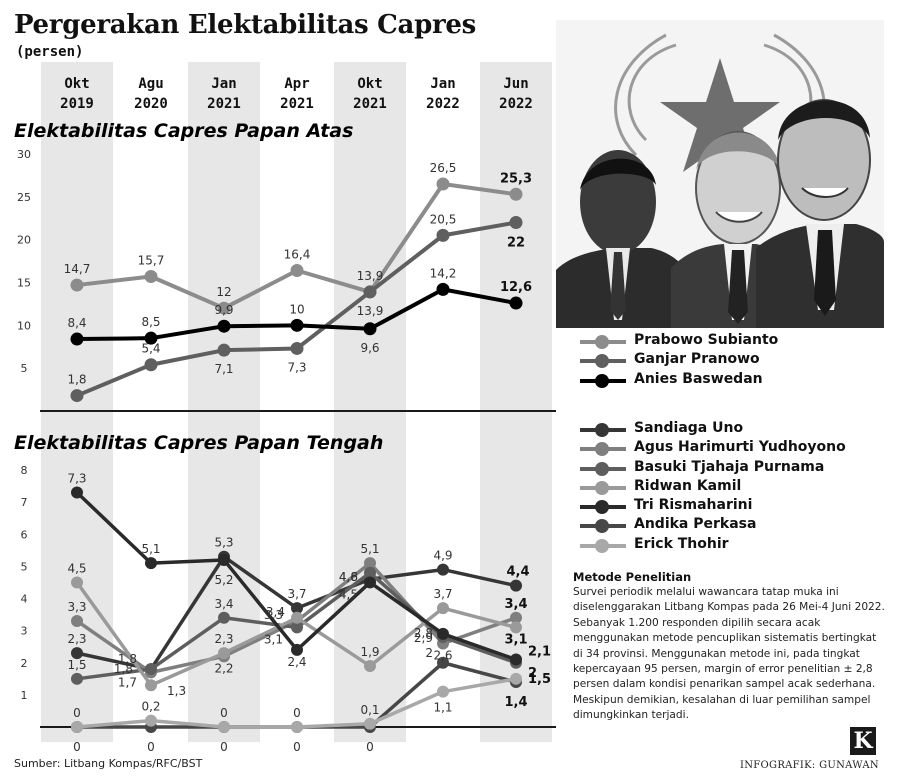 Image resolution: width=900 pixels, height=780 pixels. What do you see at coordinates (150, 84) in the screenshot?
I see `period-month-label: Agu` at bounding box center [150, 84].